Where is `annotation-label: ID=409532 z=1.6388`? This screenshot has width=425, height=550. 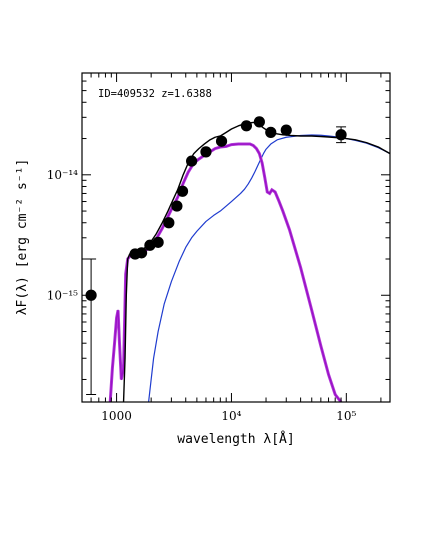
annotation-label: ID=409532 z=1.6388 is located at coordinates (155, 94).